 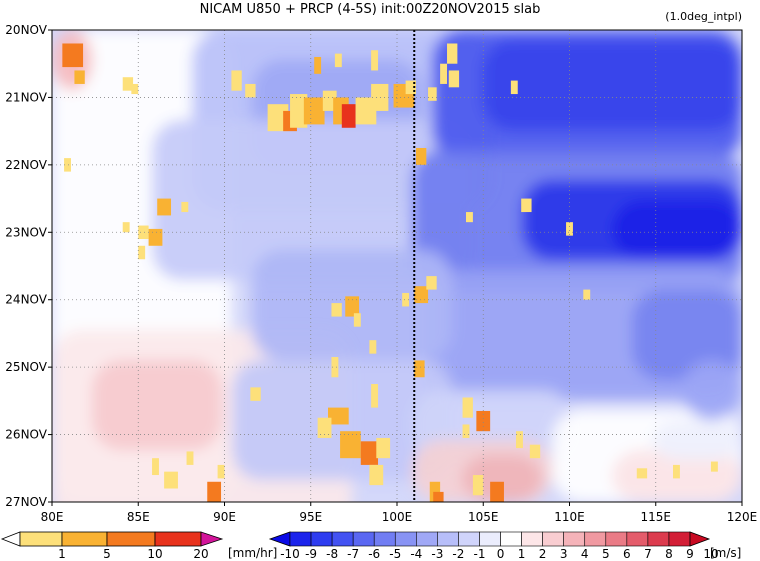 I want to click on x-tick-label-90E: 90E, so click(x=224, y=517).